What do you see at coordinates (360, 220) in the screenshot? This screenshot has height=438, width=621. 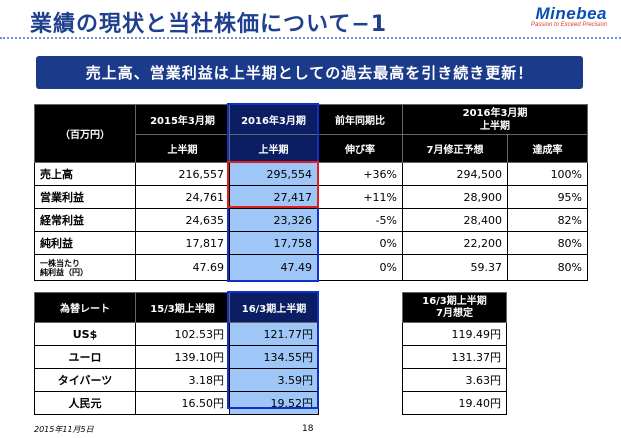 I see `value-yoy: -5%` at bounding box center [360, 220].